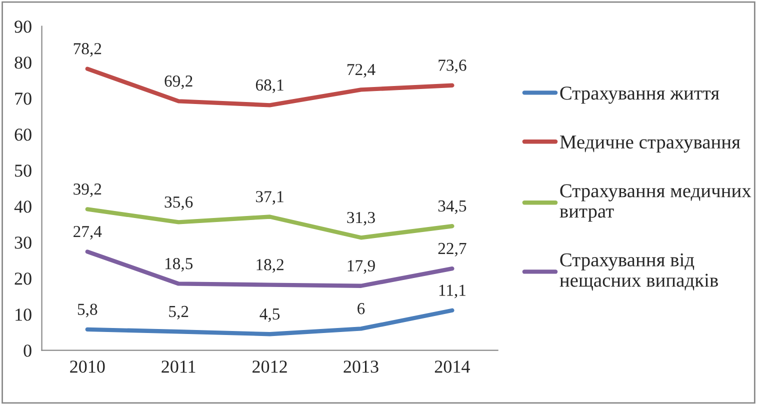  Describe the element at coordinates (452, 207) in the screenshot. I see `data-label: 34,5` at that location.